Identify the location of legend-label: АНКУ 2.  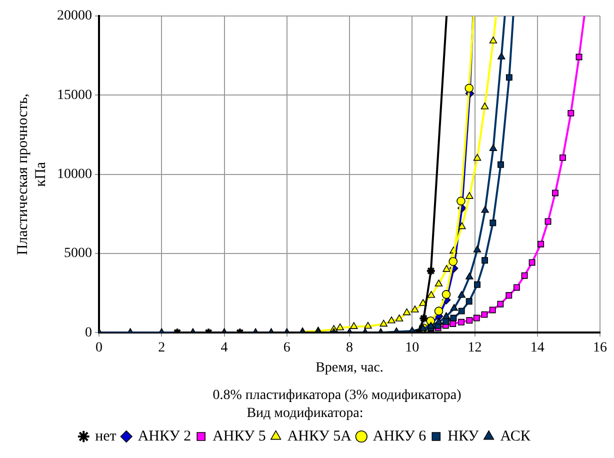
(165, 436).